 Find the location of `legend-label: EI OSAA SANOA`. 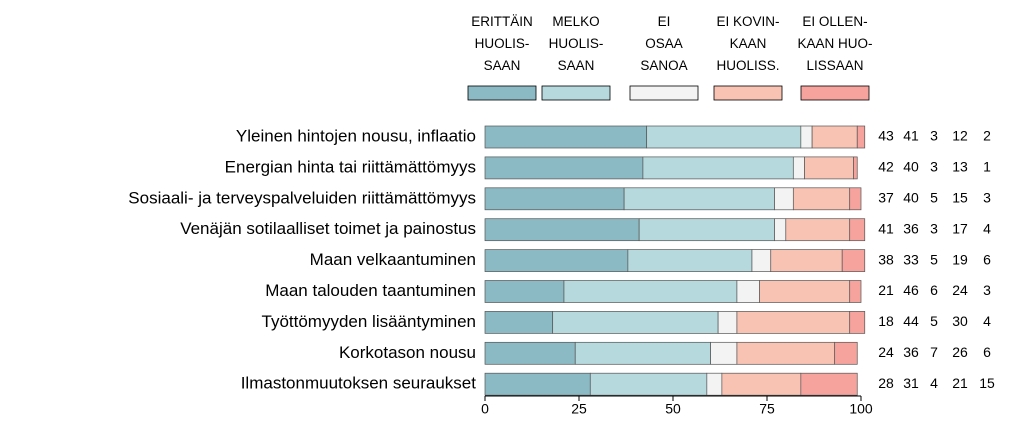

legend-label: EI OSAA SANOA is located at coordinates (664, 43).